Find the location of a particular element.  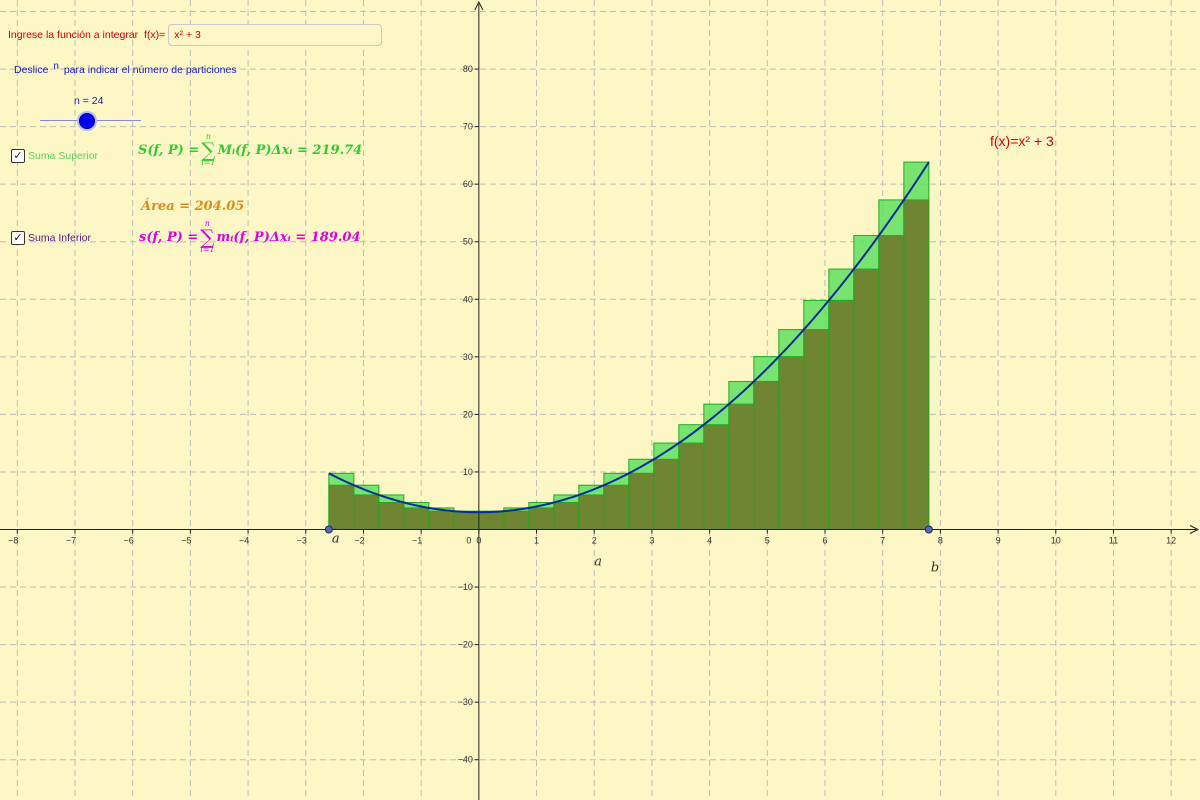

lower-sum-formula: s(f, P) = n ∑ i=1 mᵢ(f, P)Δxᵢ = 189.04 is located at coordinates (250, 237).